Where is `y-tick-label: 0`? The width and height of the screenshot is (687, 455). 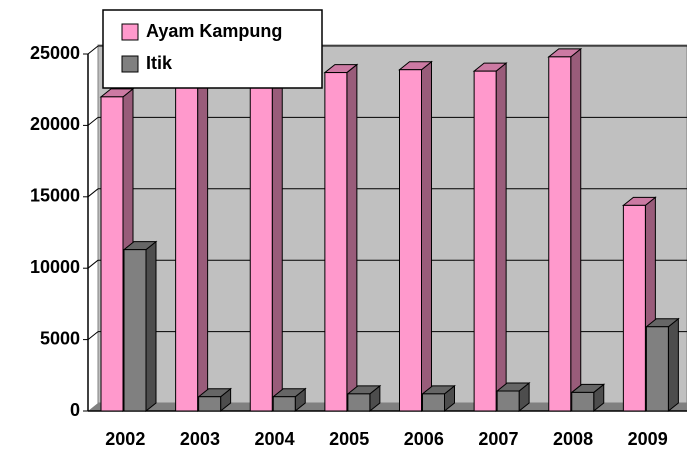
y-tick-label: 0 is located at coordinates (75, 410).